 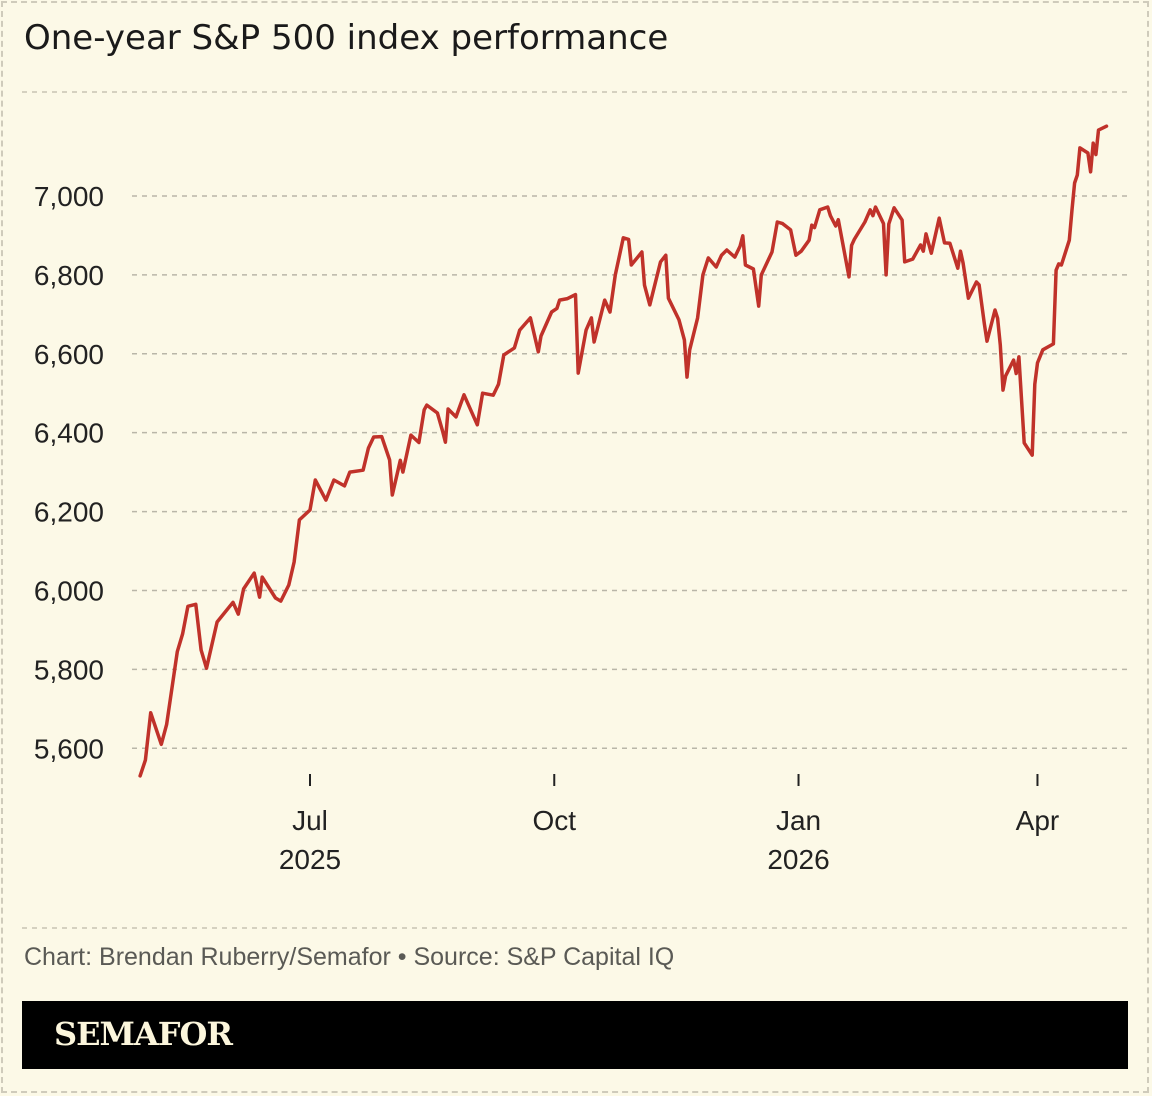 I want to click on x-tick-year-label: 2025, so click(x=310, y=859).